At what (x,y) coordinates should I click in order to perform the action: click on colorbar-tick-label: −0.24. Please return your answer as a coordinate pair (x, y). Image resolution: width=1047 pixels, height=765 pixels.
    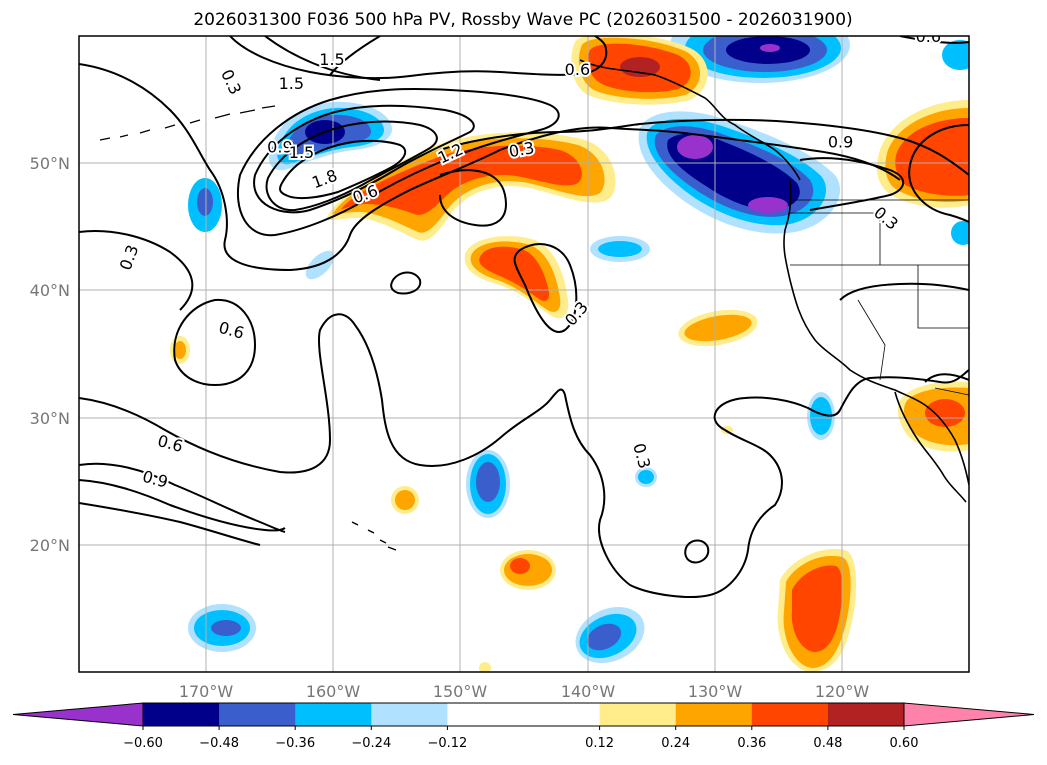
    Looking at the image, I should click on (371, 743).